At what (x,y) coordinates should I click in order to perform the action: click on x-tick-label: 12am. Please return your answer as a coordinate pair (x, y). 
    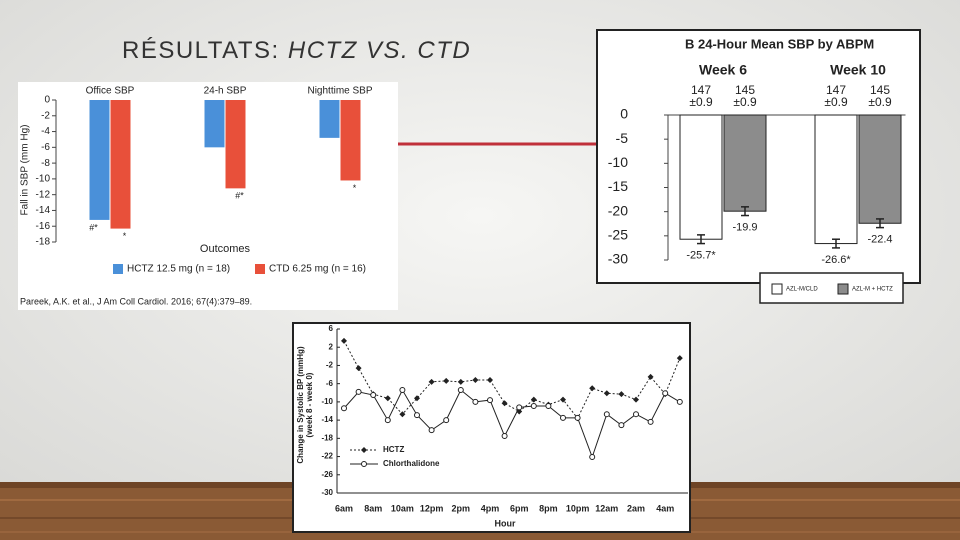
    Looking at the image, I should click on (606, 508).